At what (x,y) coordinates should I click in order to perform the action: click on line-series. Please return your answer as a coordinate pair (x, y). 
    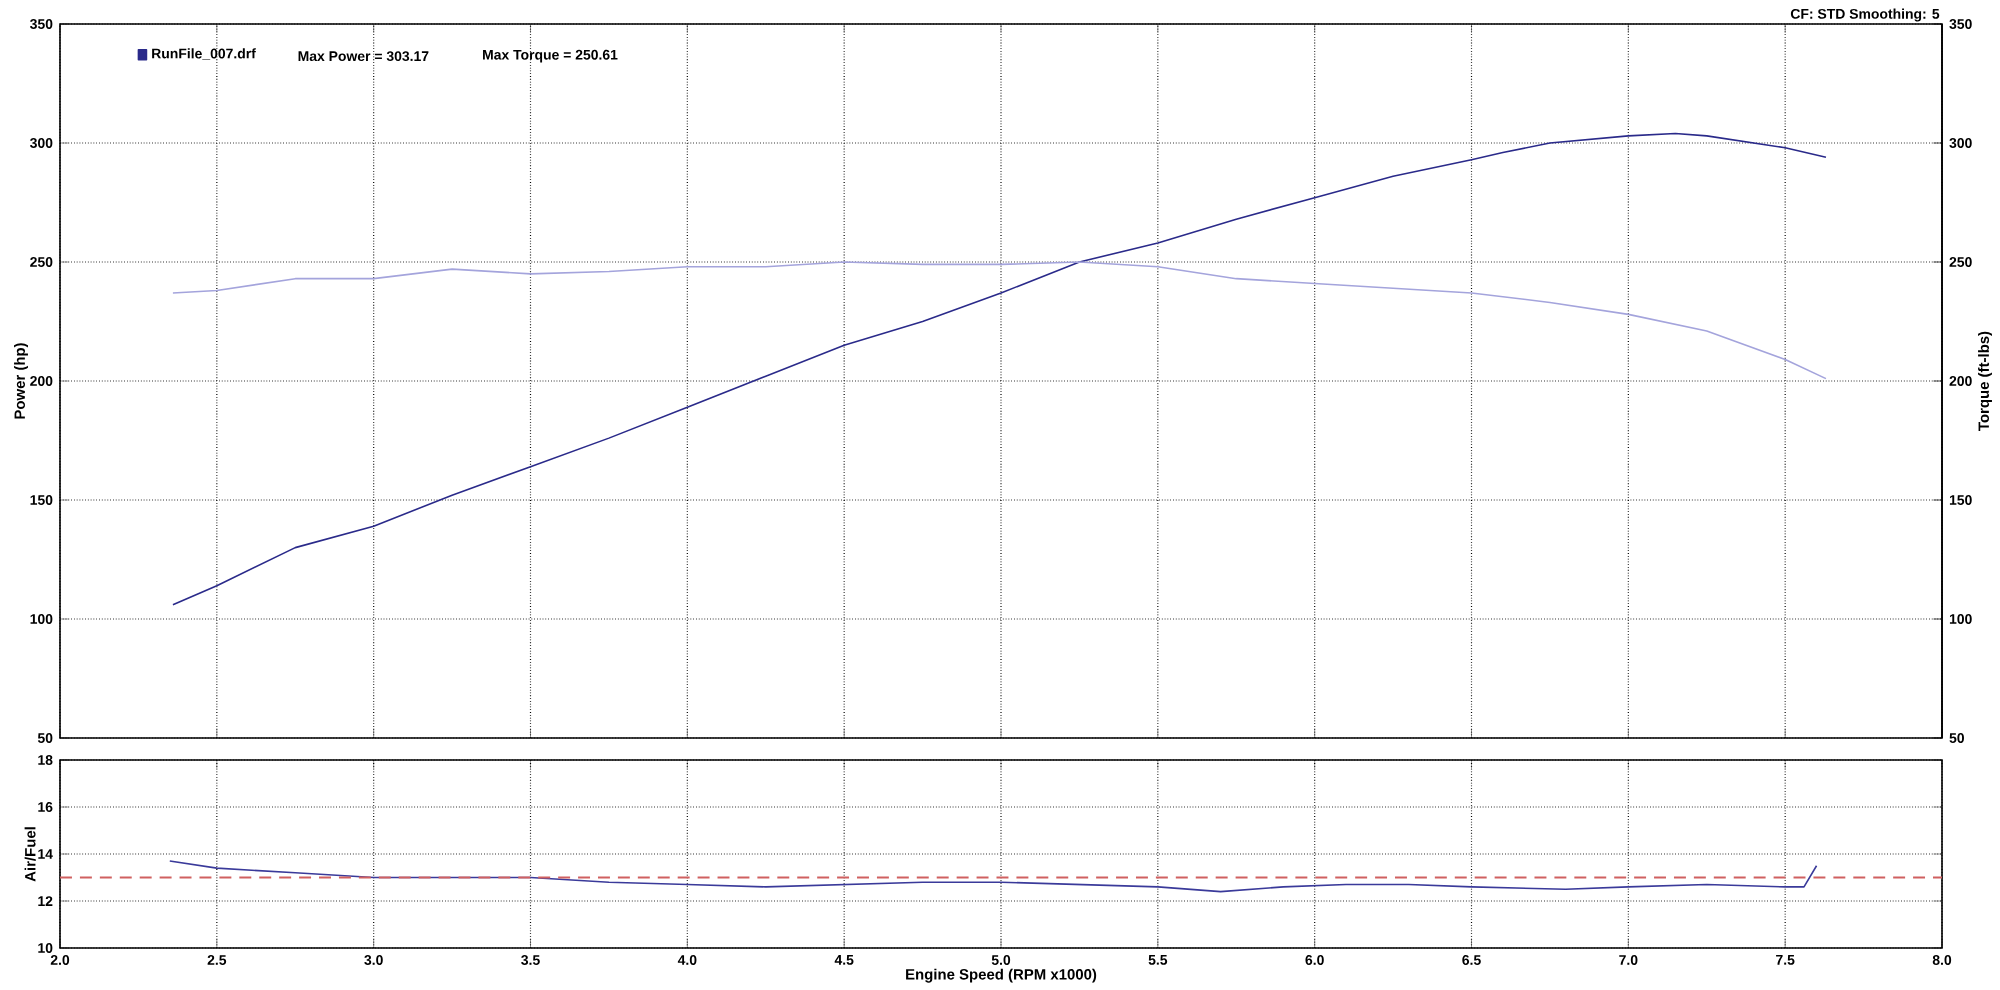
    Looking at the image, I should click on (999, 320).